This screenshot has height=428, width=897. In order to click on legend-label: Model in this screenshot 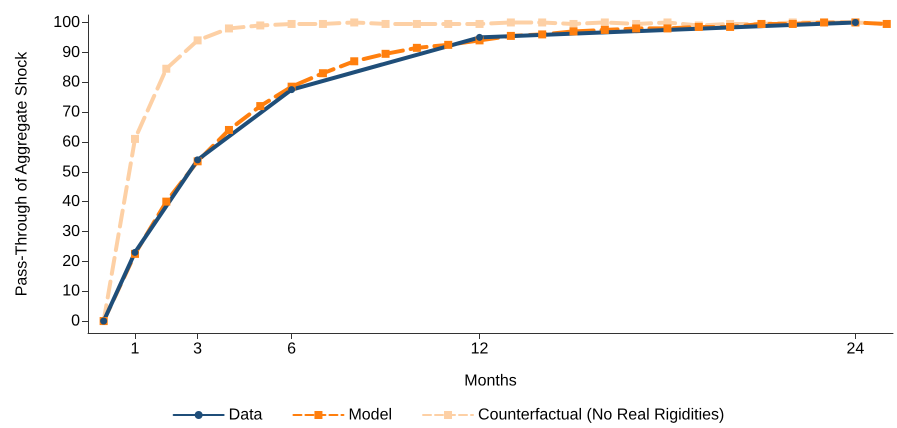, I will do `click(370, 415)`.